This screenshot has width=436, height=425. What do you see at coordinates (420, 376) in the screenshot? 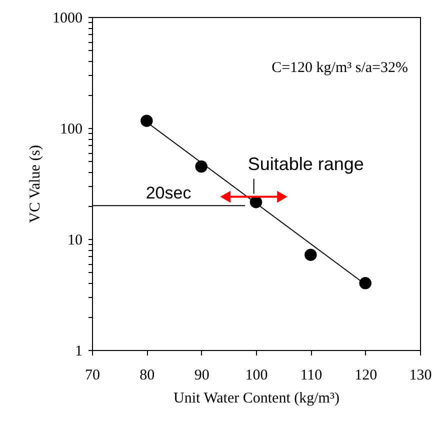
I see `x-tick-label: 130` at bounding box center [420, 376].